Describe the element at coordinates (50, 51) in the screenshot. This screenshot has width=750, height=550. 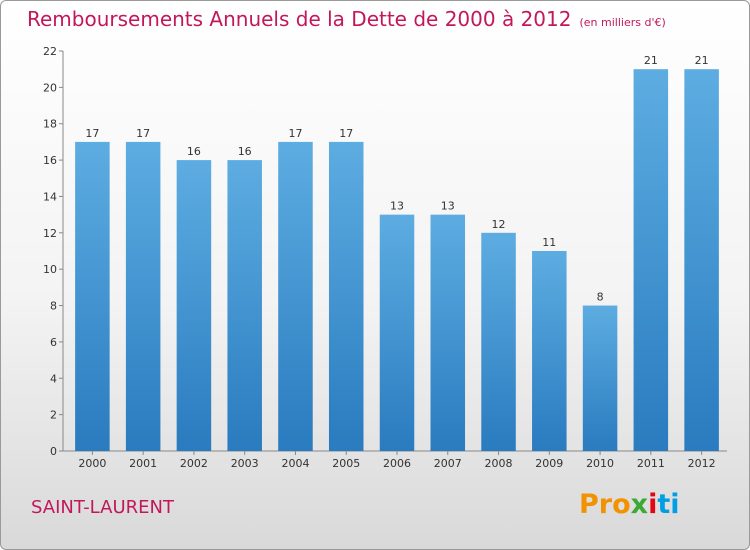
I see `y-tick-label: 22` at that location.